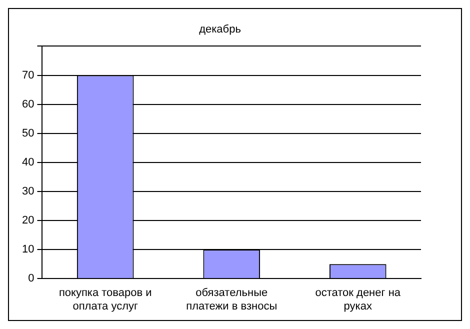  What do you see at coordinates (28, 133) in the screenshot?
I see `y-tick-label: 50` at bounding box center [28, 133].